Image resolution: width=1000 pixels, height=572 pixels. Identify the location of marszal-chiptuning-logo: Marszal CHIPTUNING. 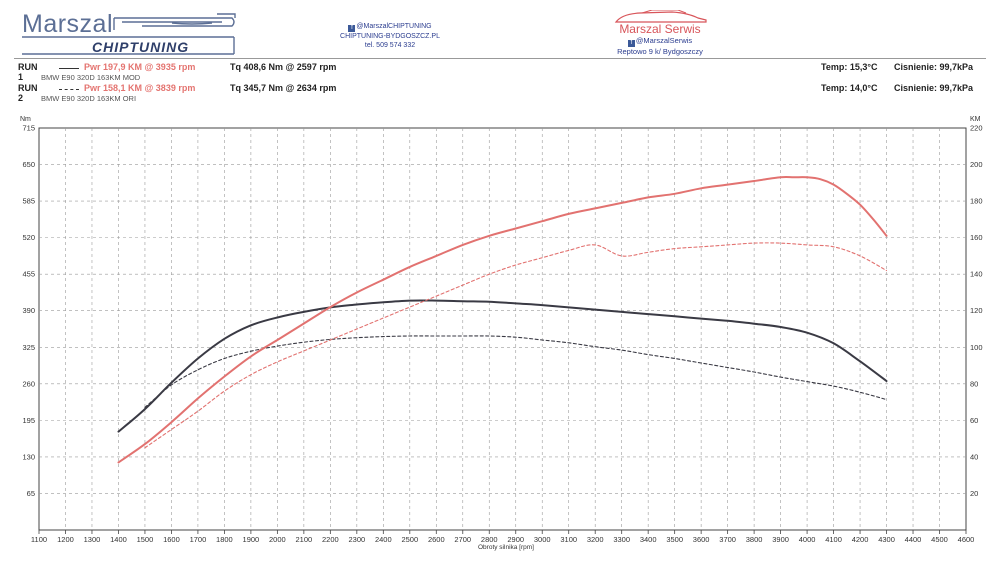
(134, 32).